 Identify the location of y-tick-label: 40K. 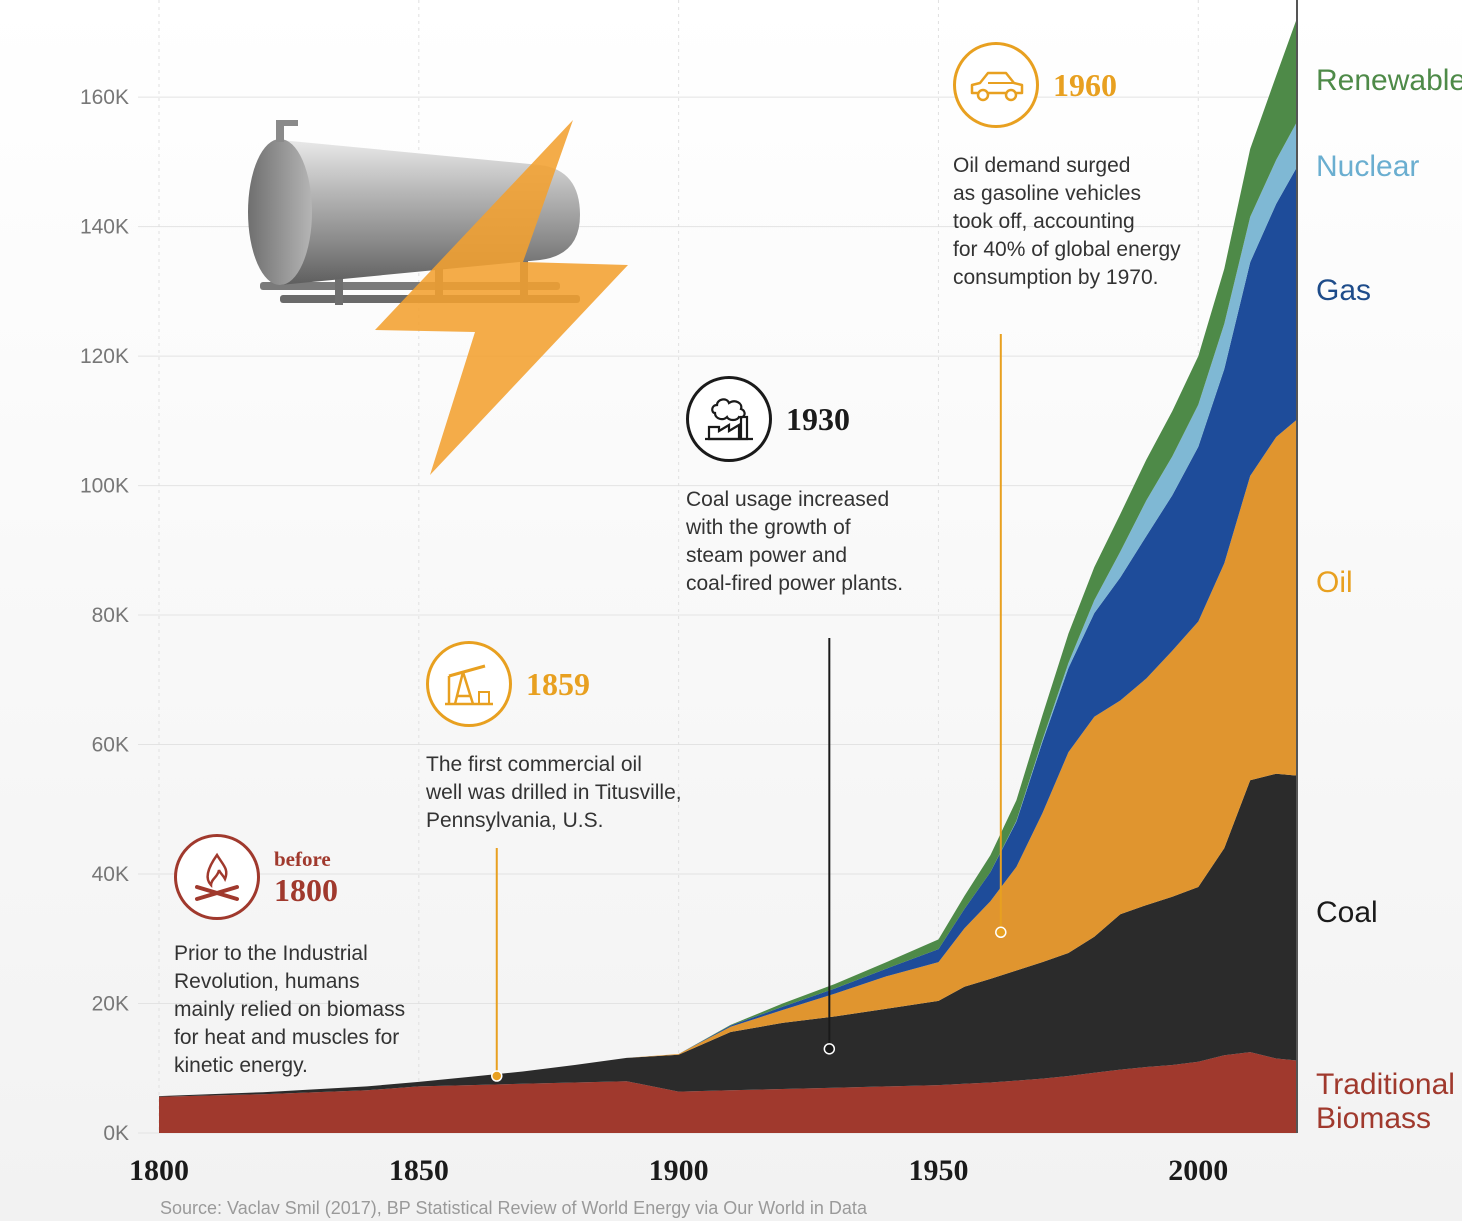
(110, 874).